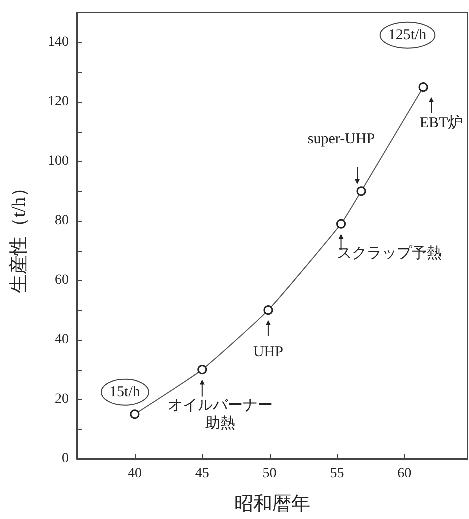 This screenshot has width=469, height=519. Describe the element at coordinates (62, 400) in the screenshot. I see `y-tick-label: 20` at that location.